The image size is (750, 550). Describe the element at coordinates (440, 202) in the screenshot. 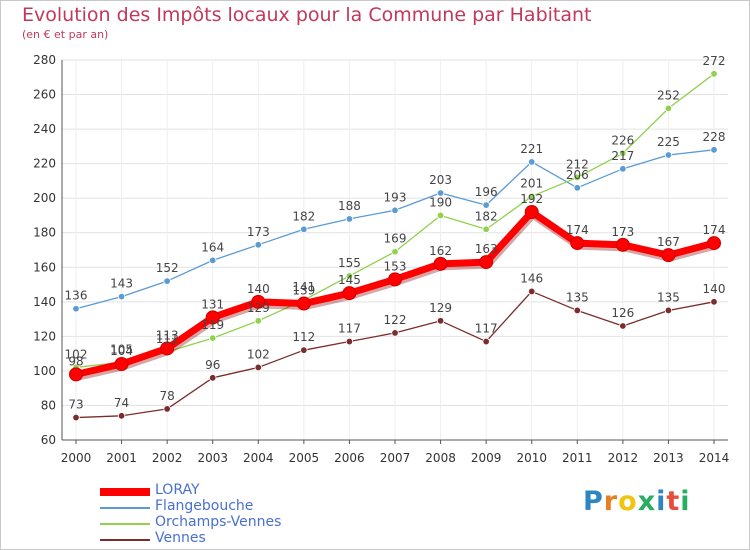

I see `data-label: 190` at that location.